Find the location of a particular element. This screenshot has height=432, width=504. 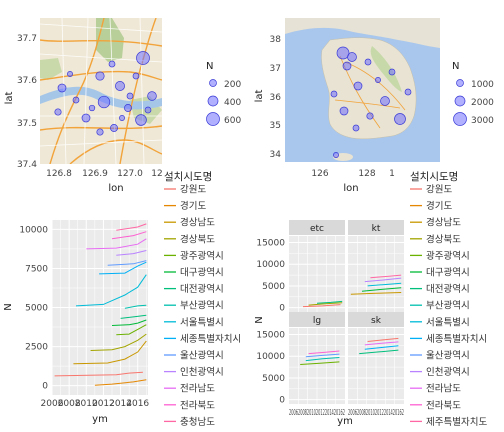

seoul-map-points is located at coordinates (105, 93).